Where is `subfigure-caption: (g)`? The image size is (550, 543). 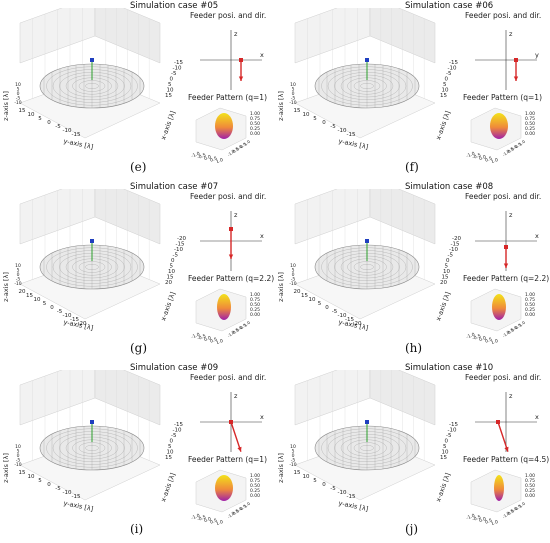 subfigure-caption: (g) is located at coordinates (139, 348).